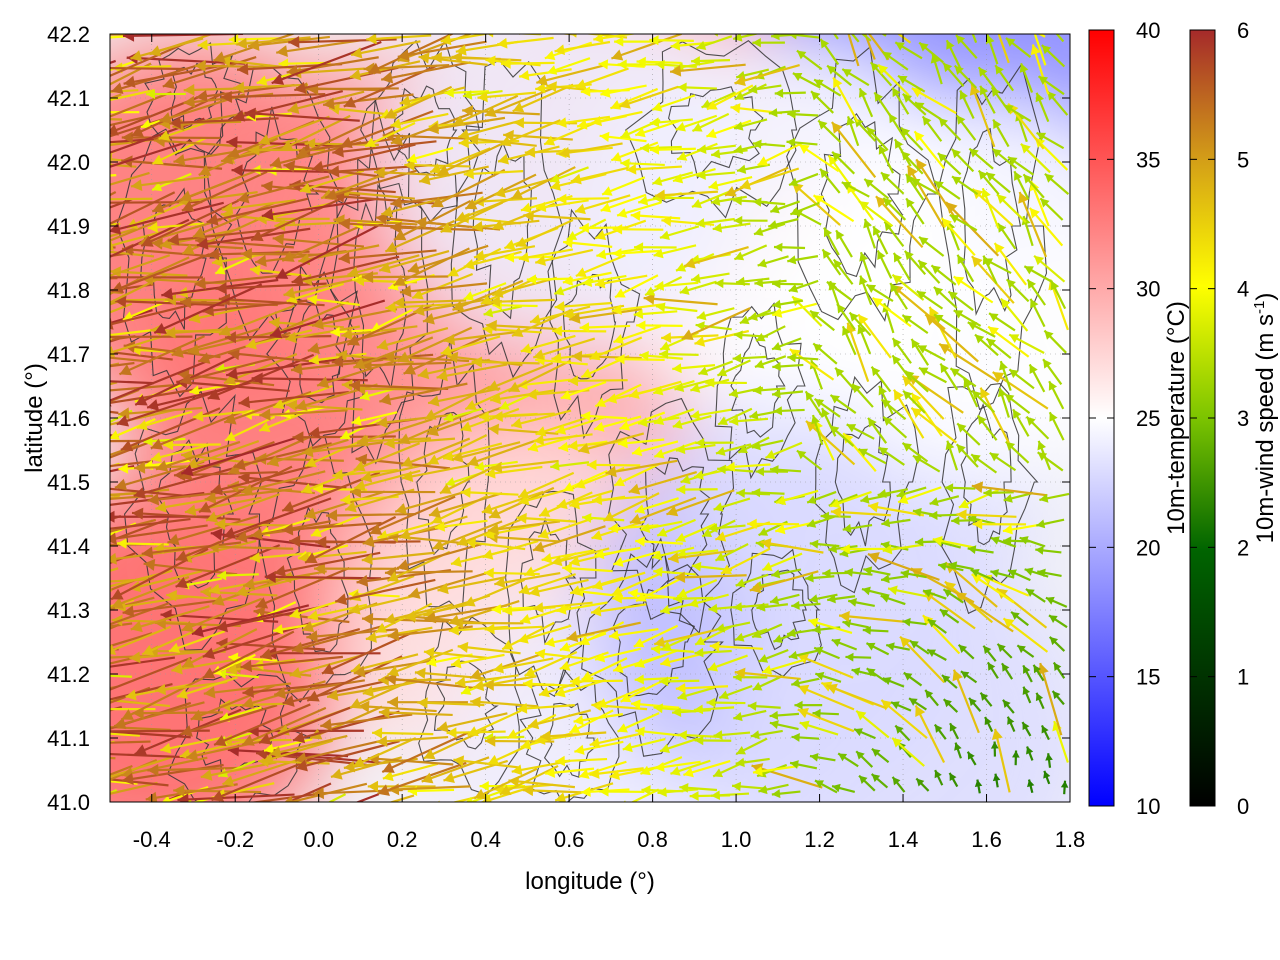 The height and width of the screenshot is (960, 1280). I want to click on y-tick-label-7: 41.7, so click(68, 354).